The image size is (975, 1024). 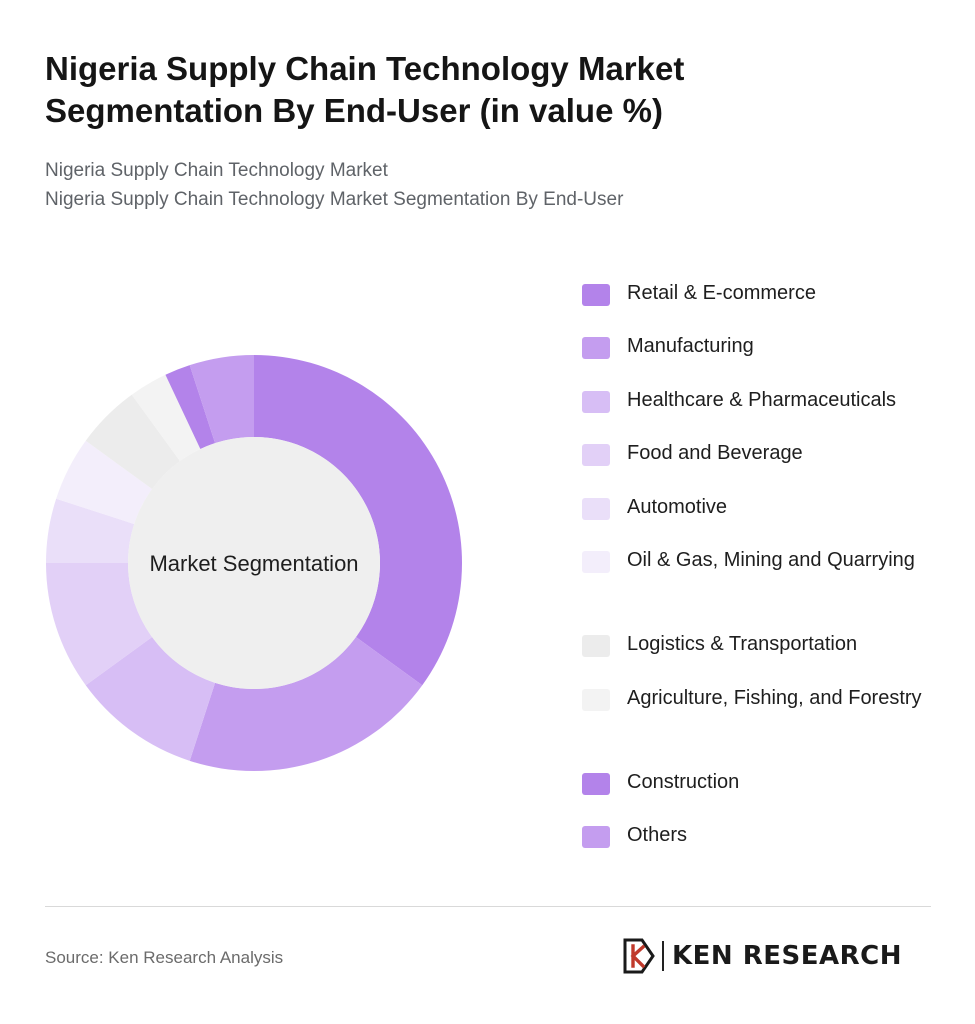 What do you see at coordinates (772, 782) in the screenshot?
I see `legend-item: Construction` at bounding box center [772, 782].